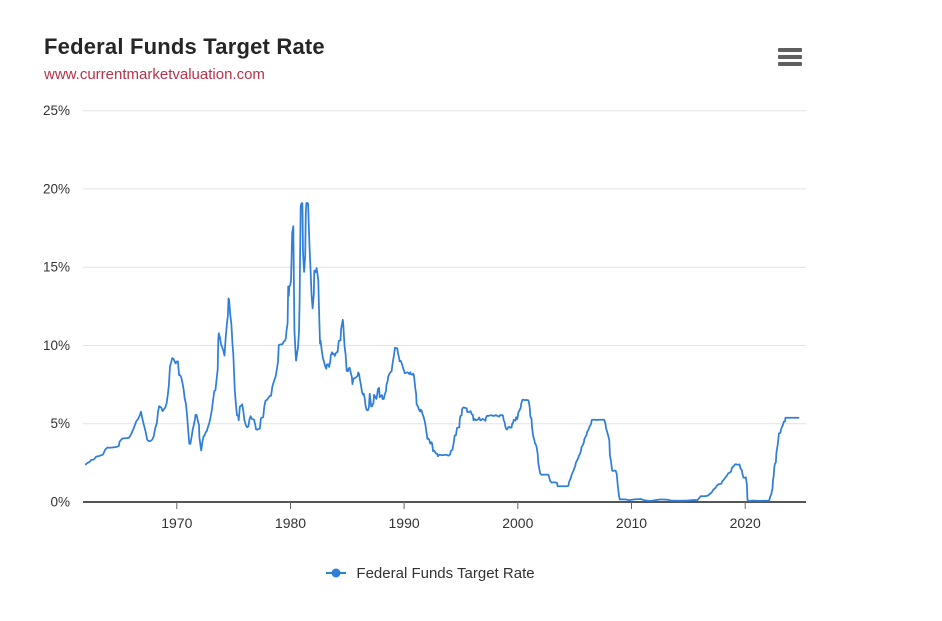 The height and width of the screenshot is (621, 942). What do you see at coordinates (56, 345) in the screenshot?
I see `y-axis-label: 10%` at bounding box center [56, 345].